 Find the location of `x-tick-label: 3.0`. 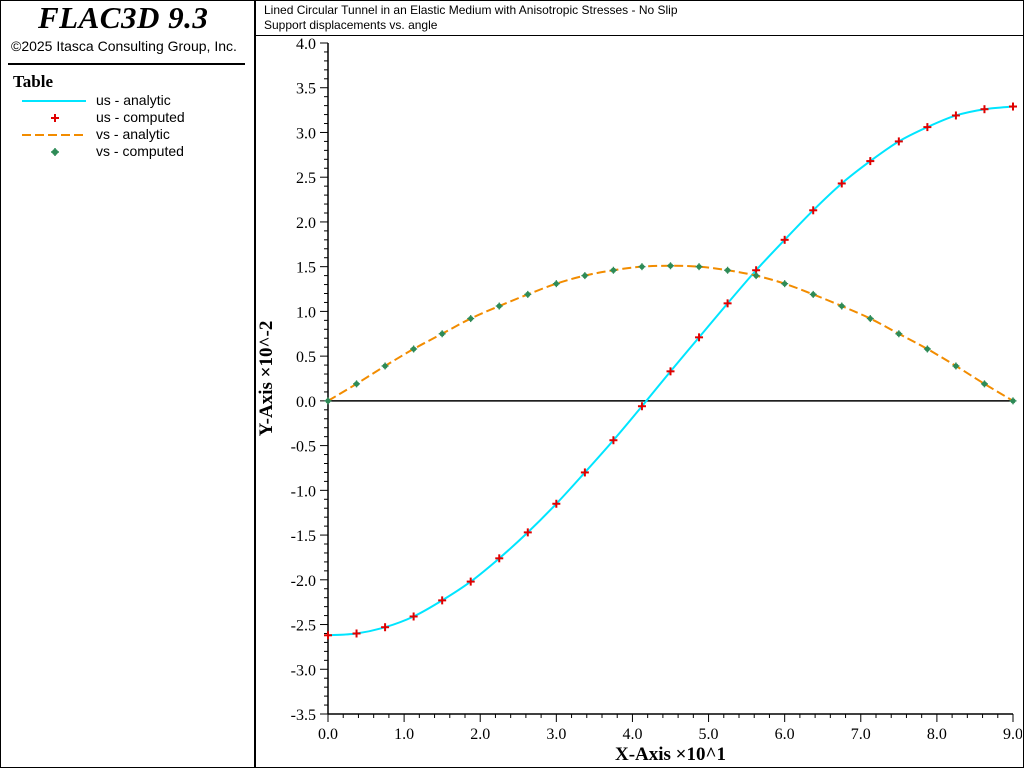

x-tick-label: 3.0 is located at coordinates (556, 734).